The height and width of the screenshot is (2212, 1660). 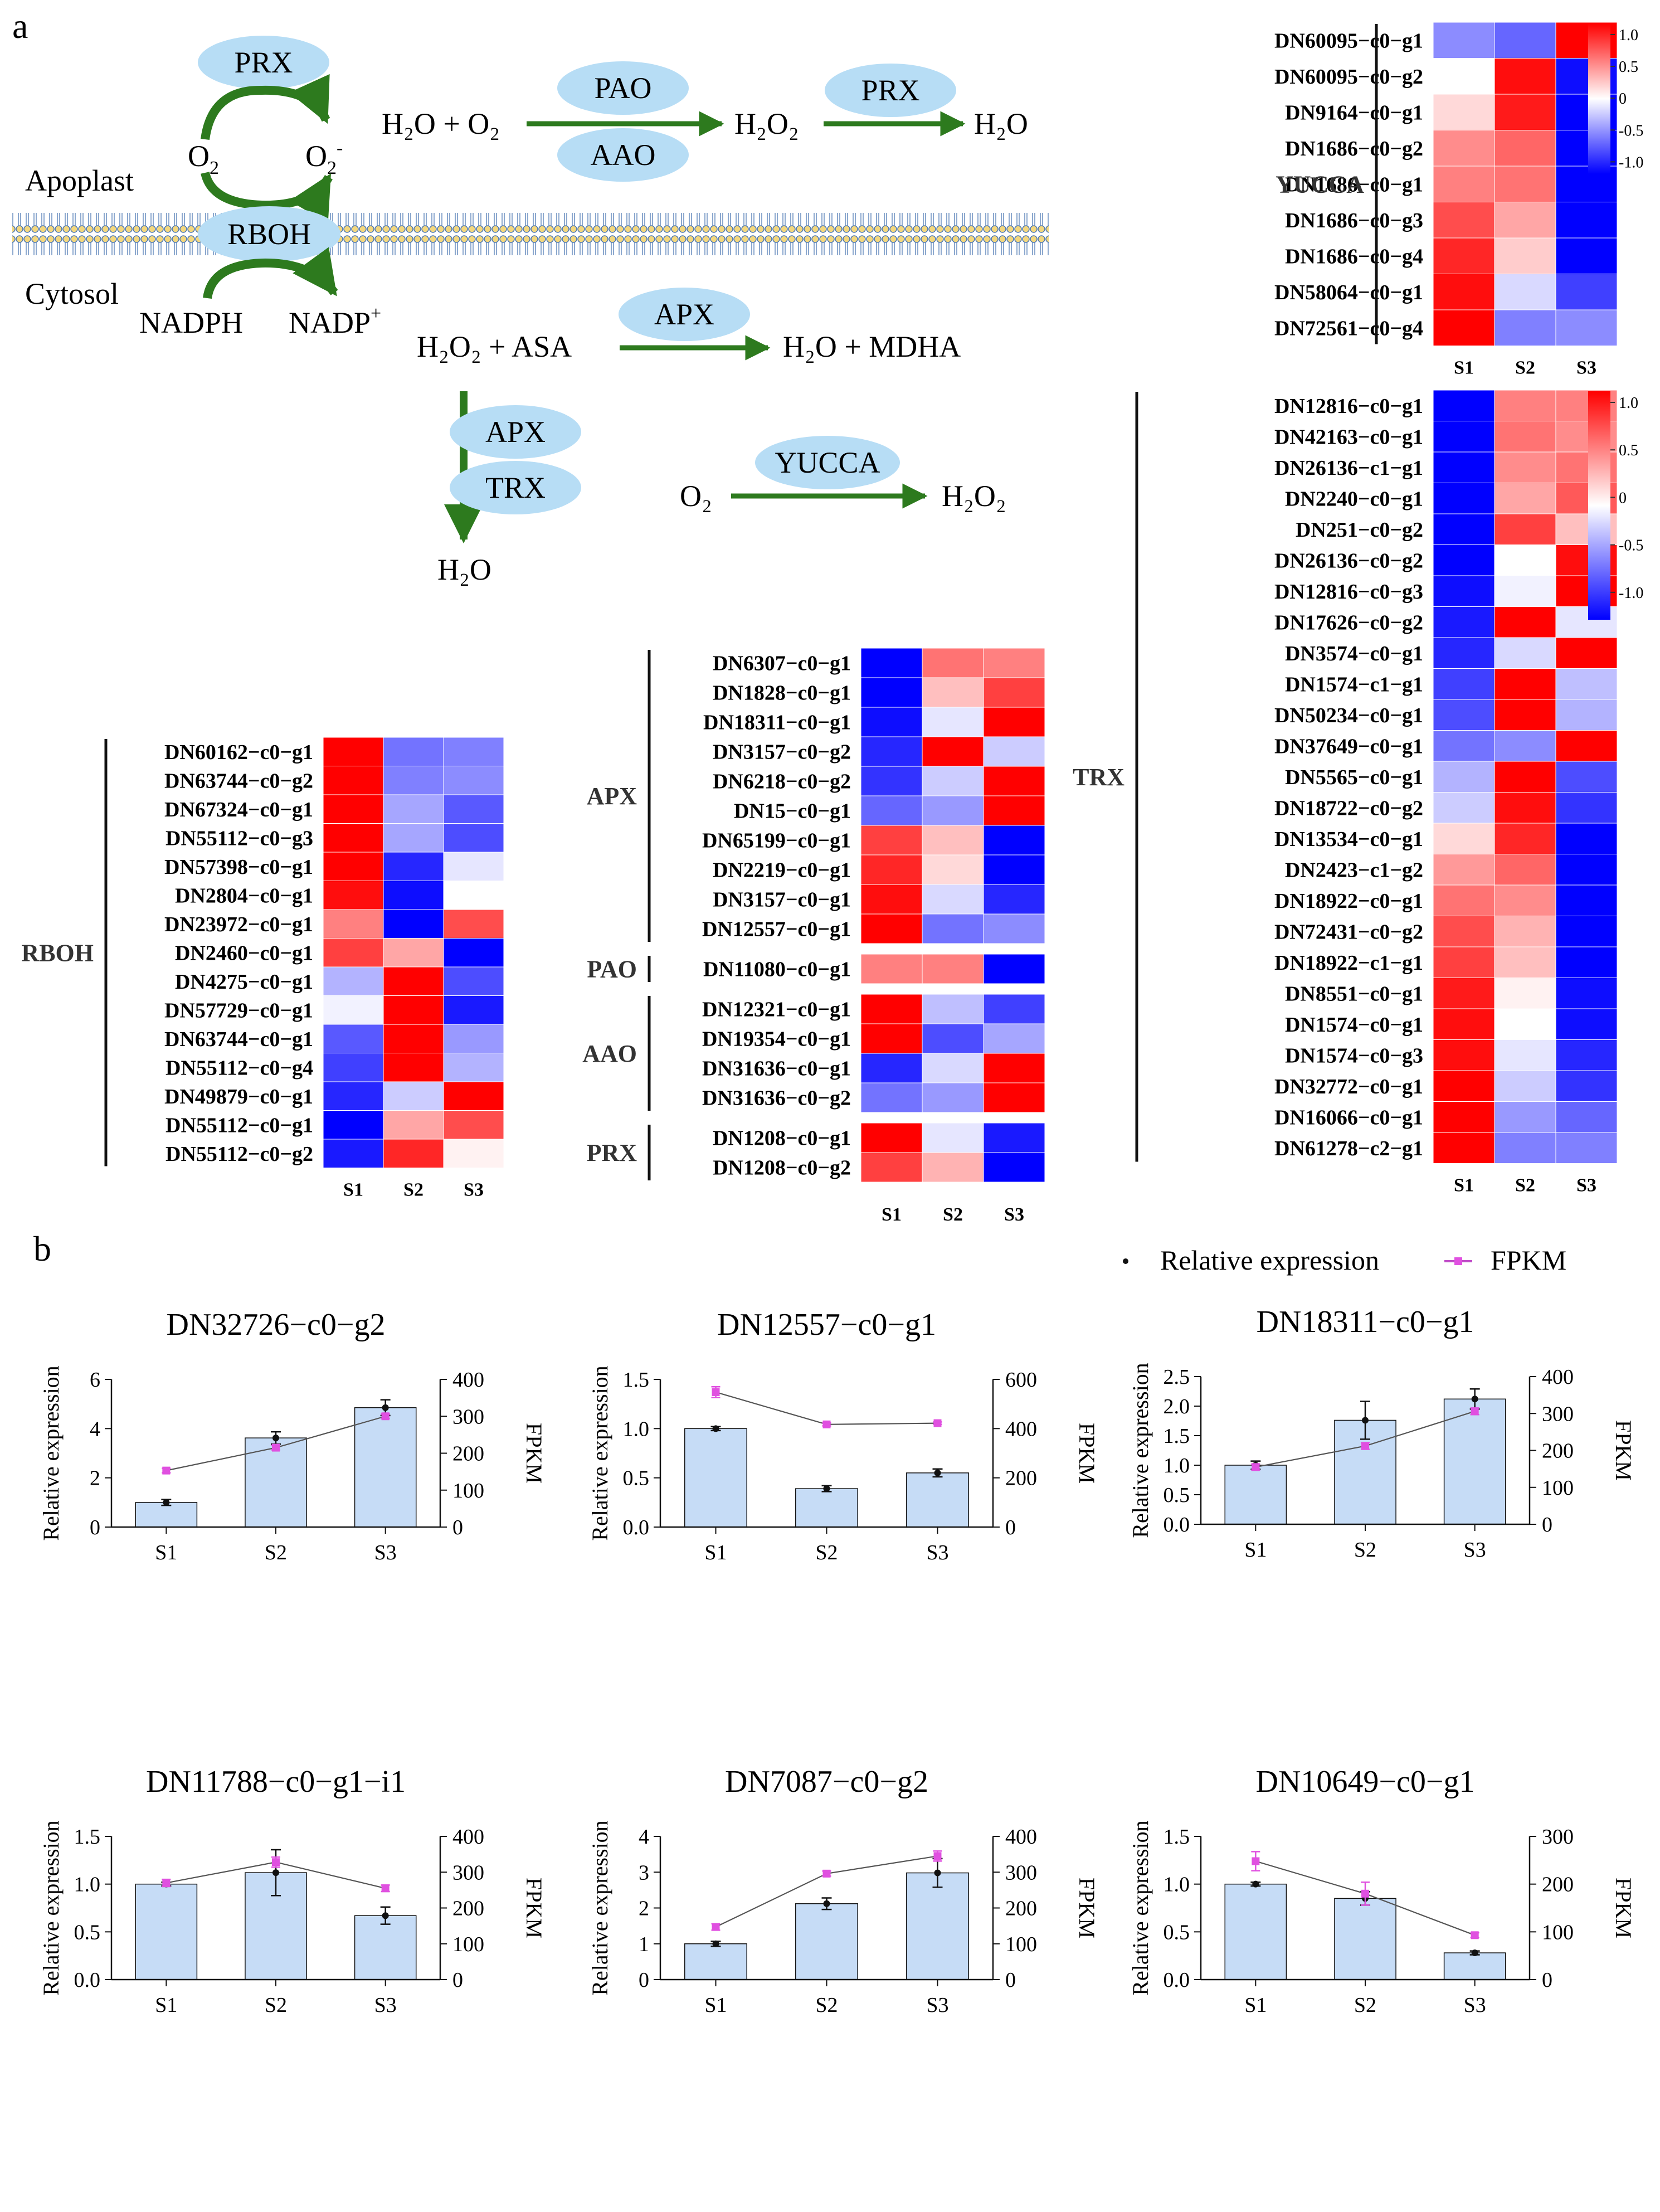 What do you see at coordinates (826, 1781) in the screenshot?
I see `chart-title: DN7087−c0−g2` at bounding box center [826, 1781].